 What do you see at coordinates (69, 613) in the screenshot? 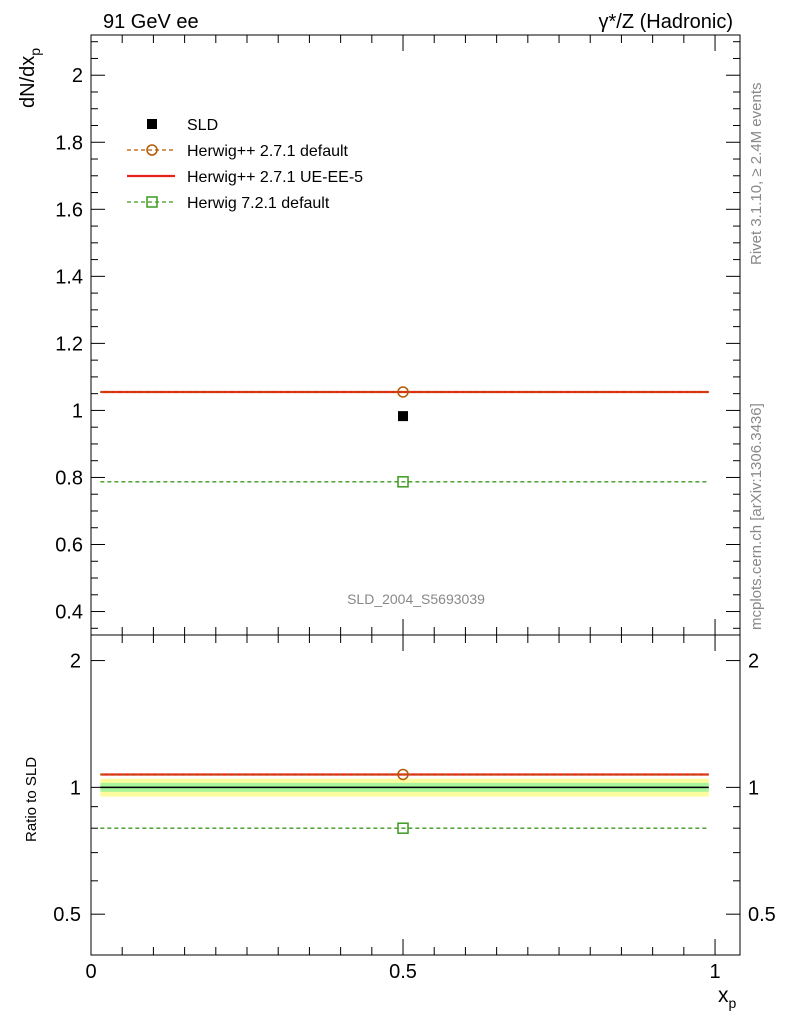
I see `main-y-tick-label: 0.4` at bounding box center [69, 613].